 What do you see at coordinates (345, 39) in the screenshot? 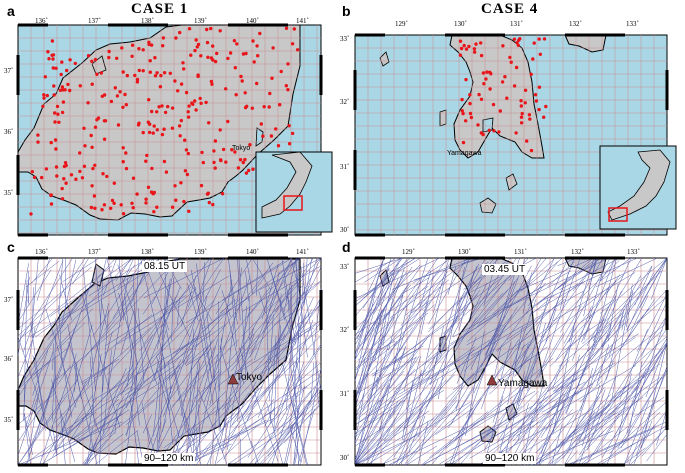
I see `tick-b-lat-0: 33˚` at bounding box center [345, 39].